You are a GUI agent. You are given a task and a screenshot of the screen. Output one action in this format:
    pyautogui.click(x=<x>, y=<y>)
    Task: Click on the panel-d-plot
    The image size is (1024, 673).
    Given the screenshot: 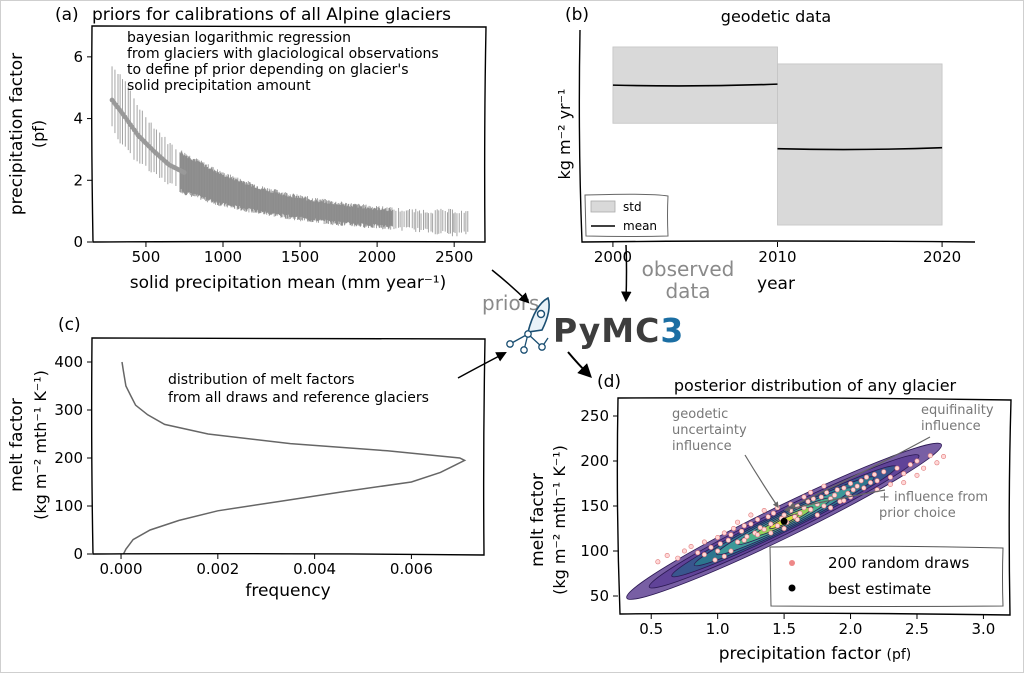 What is the action you would take?
    pyautogui.click(x=786, y=521)
    